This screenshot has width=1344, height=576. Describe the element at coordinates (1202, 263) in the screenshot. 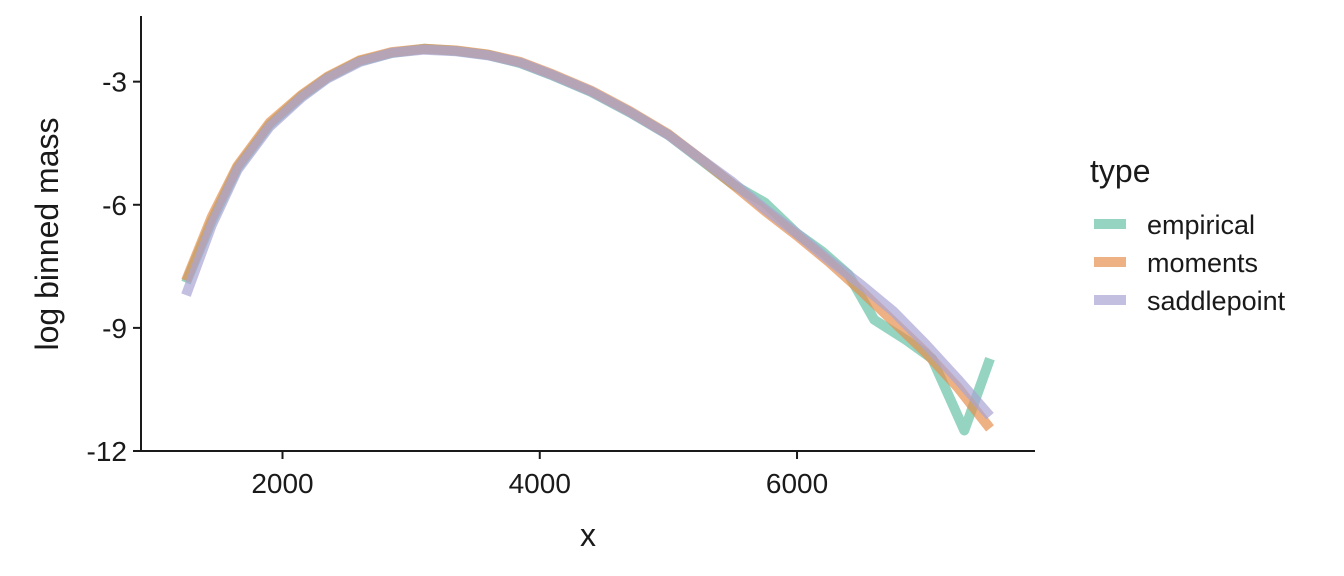

I see `legend-label-moments: moments` at that location.